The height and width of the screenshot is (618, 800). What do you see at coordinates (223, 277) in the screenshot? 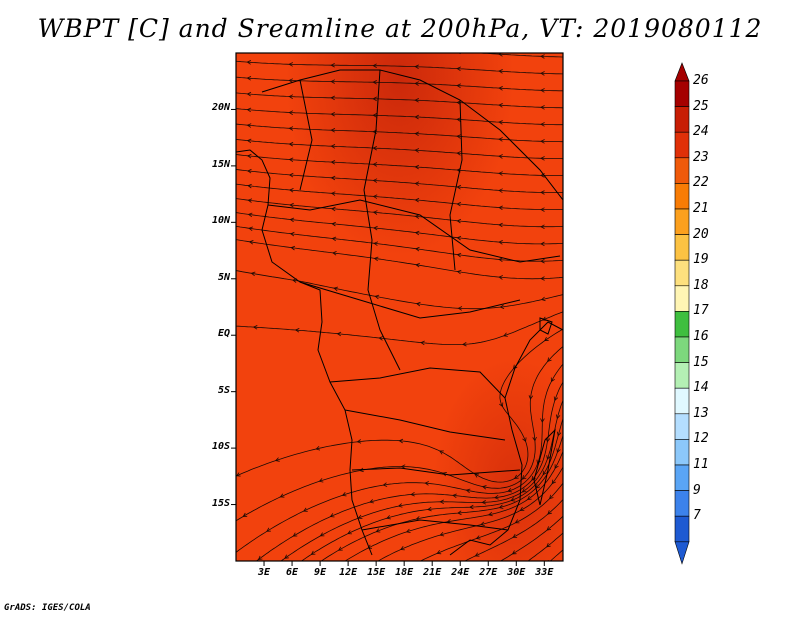
I see `lat-tick-label: 5N` at bounding box center [223, 277].